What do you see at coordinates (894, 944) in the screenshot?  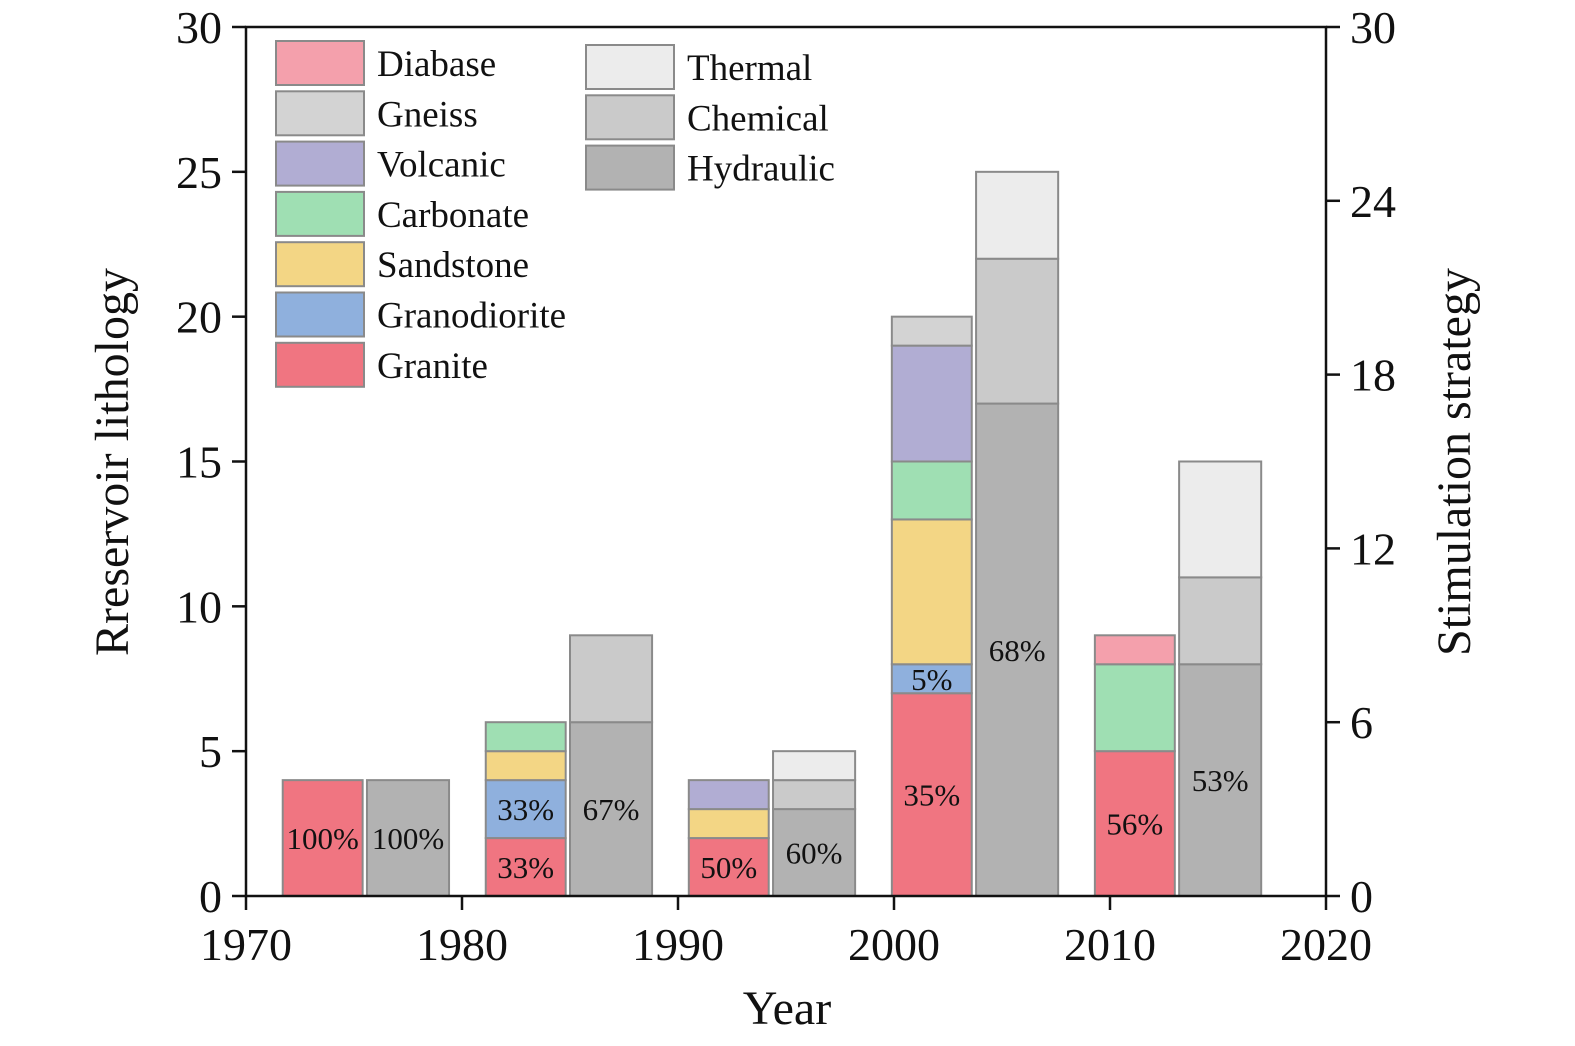 I see `x-tick-label-2000: 2000` at bounding box center [894, 944].